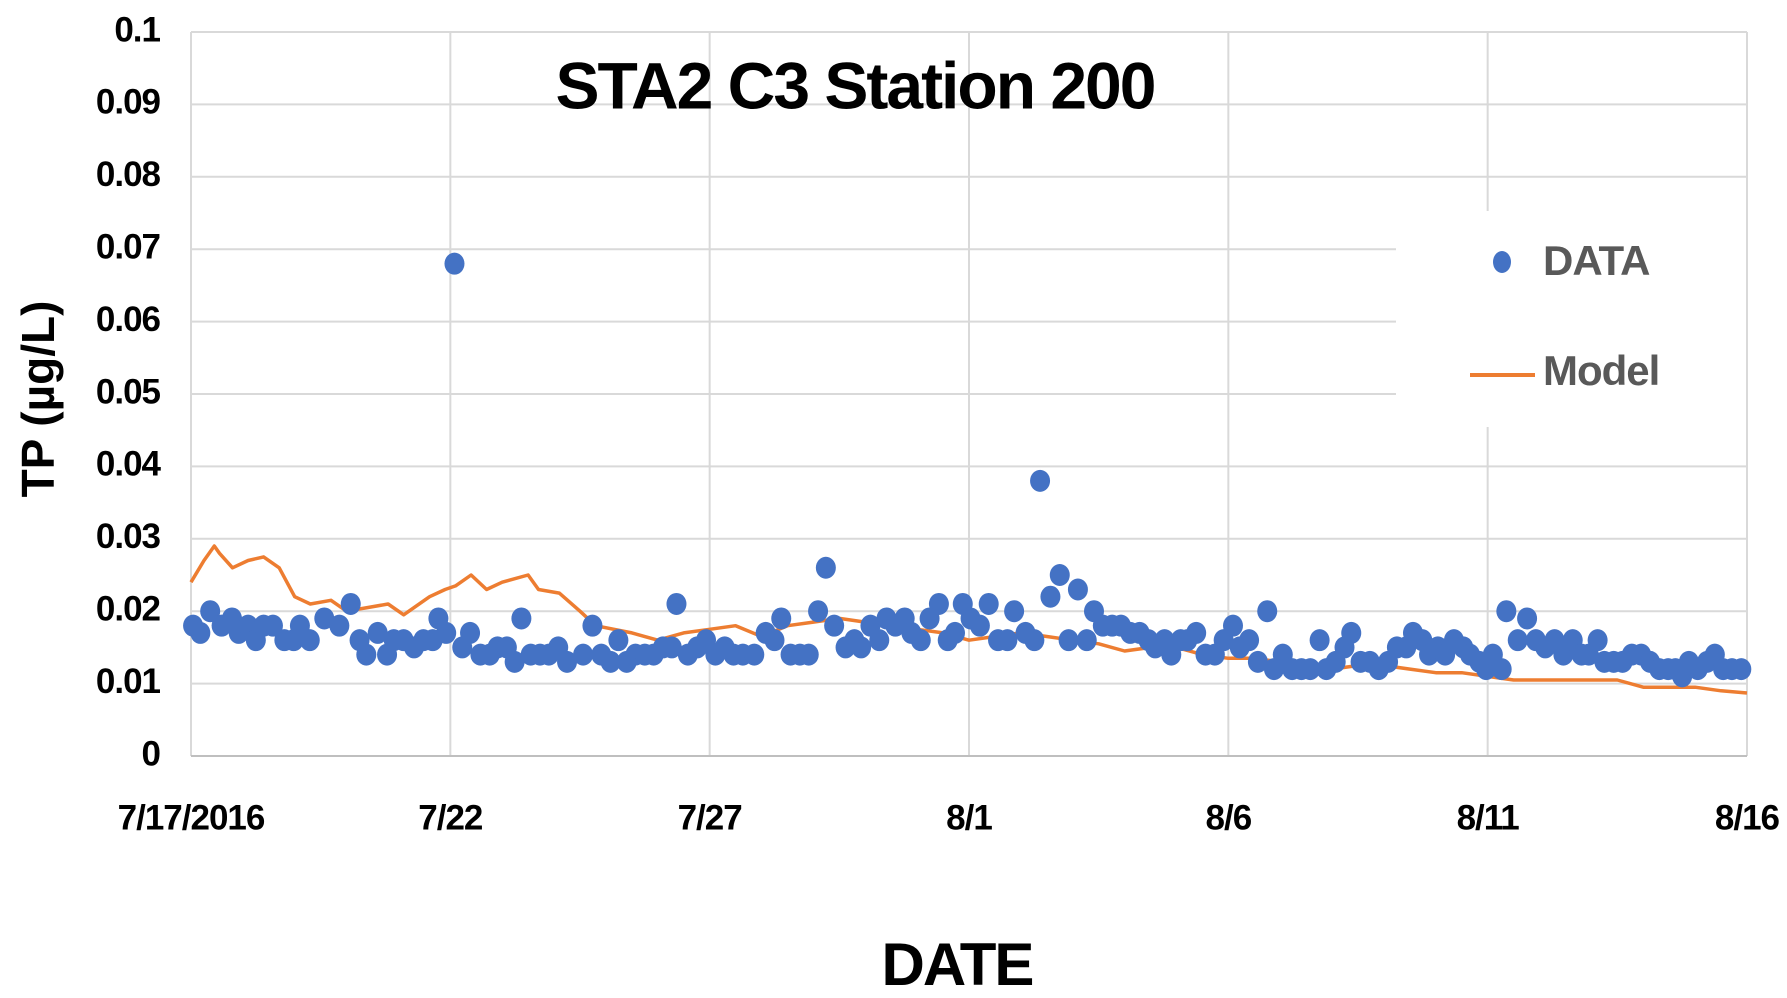 The image size is (1787, 998). Describe the element at coordinates (1747, 817) in the screenshot. I see `x-tick-label: 8/16` at that location.